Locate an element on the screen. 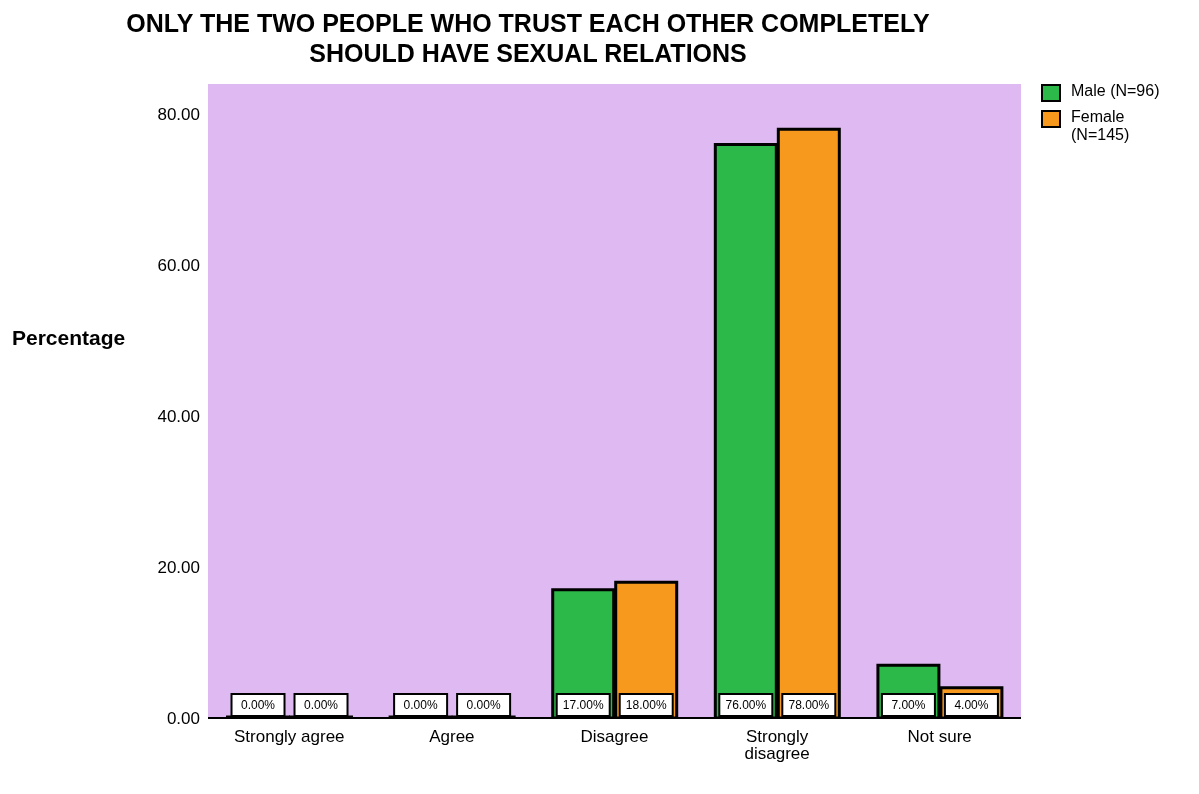 This screenshot has width=1199, height=794. y-tick-label: 0.00 is located at coordinates (183, 719).